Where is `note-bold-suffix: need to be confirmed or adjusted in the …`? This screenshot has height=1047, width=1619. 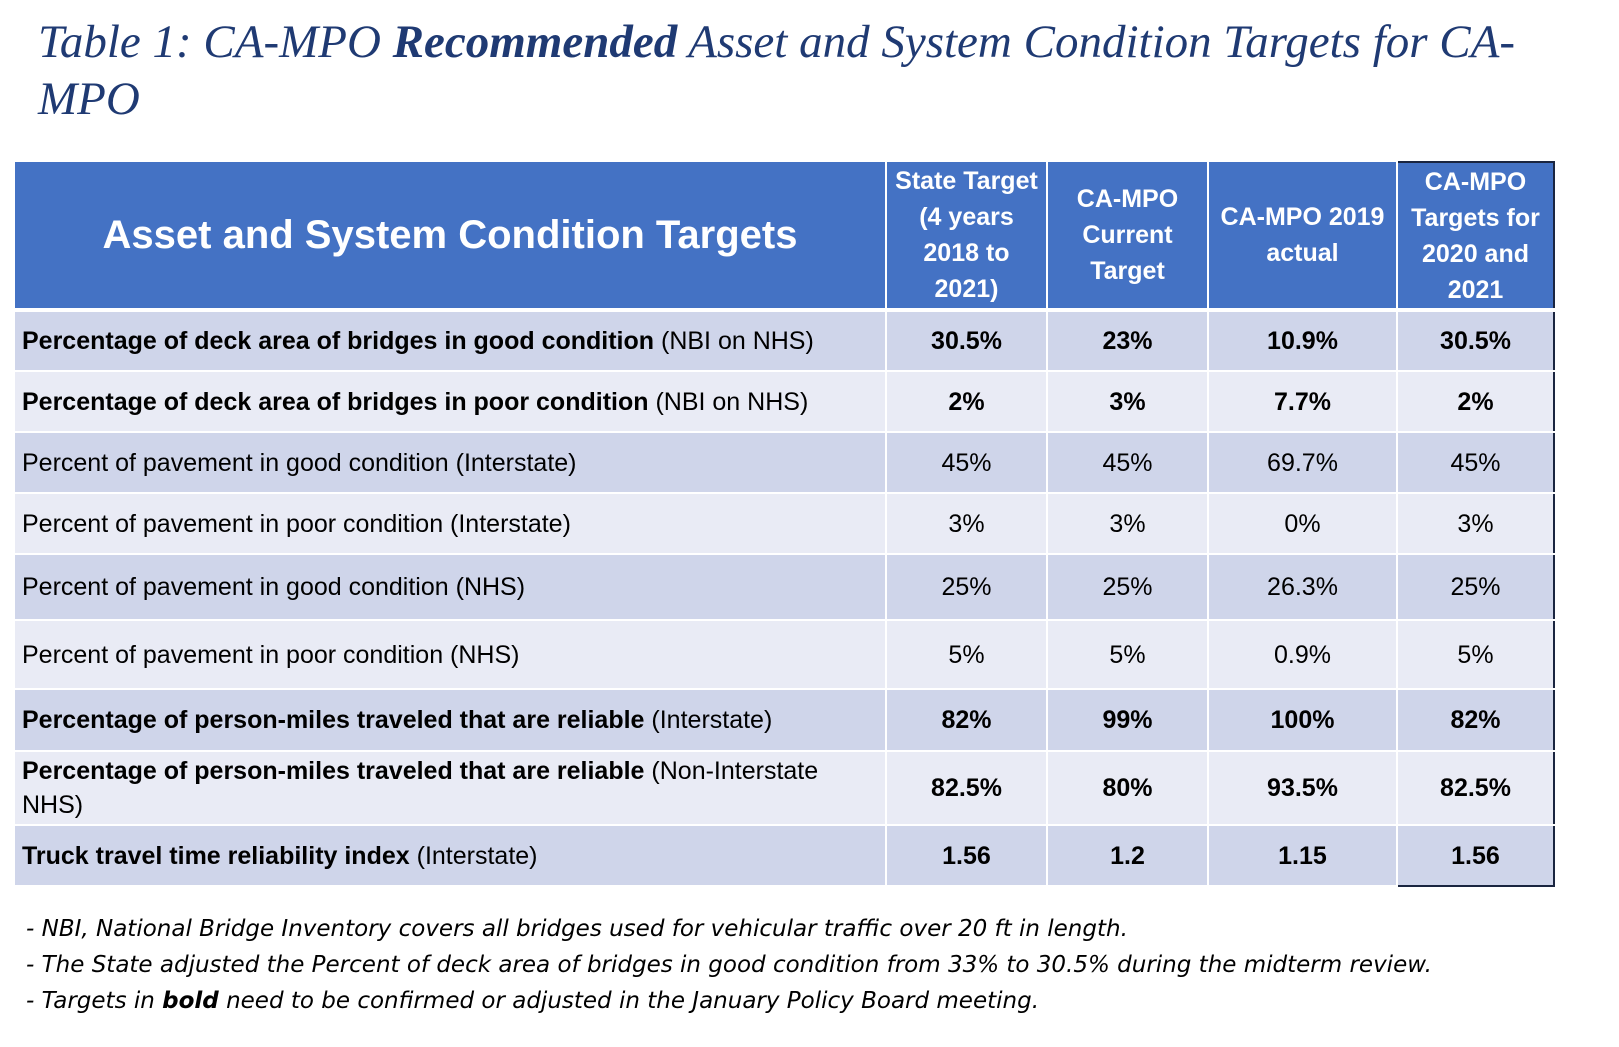
note-bold-suffix: need to be confirmed or adjusted in the … is located at coordinates (629, 1001).